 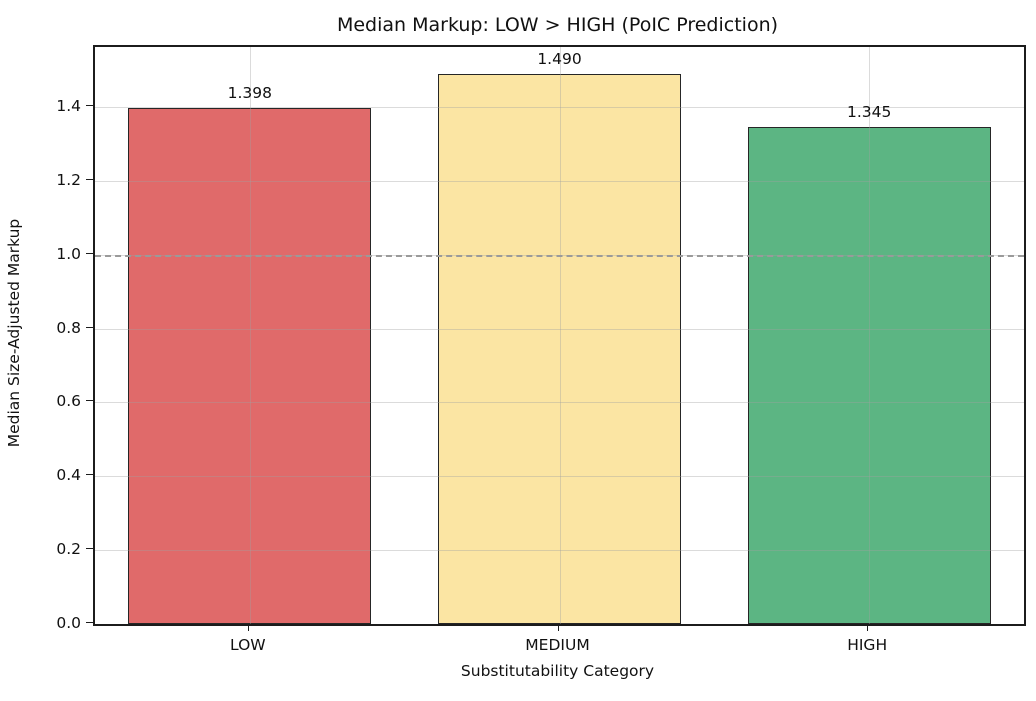 I want to click on bar-value-label: 1.345, so click(x=869, y=112).